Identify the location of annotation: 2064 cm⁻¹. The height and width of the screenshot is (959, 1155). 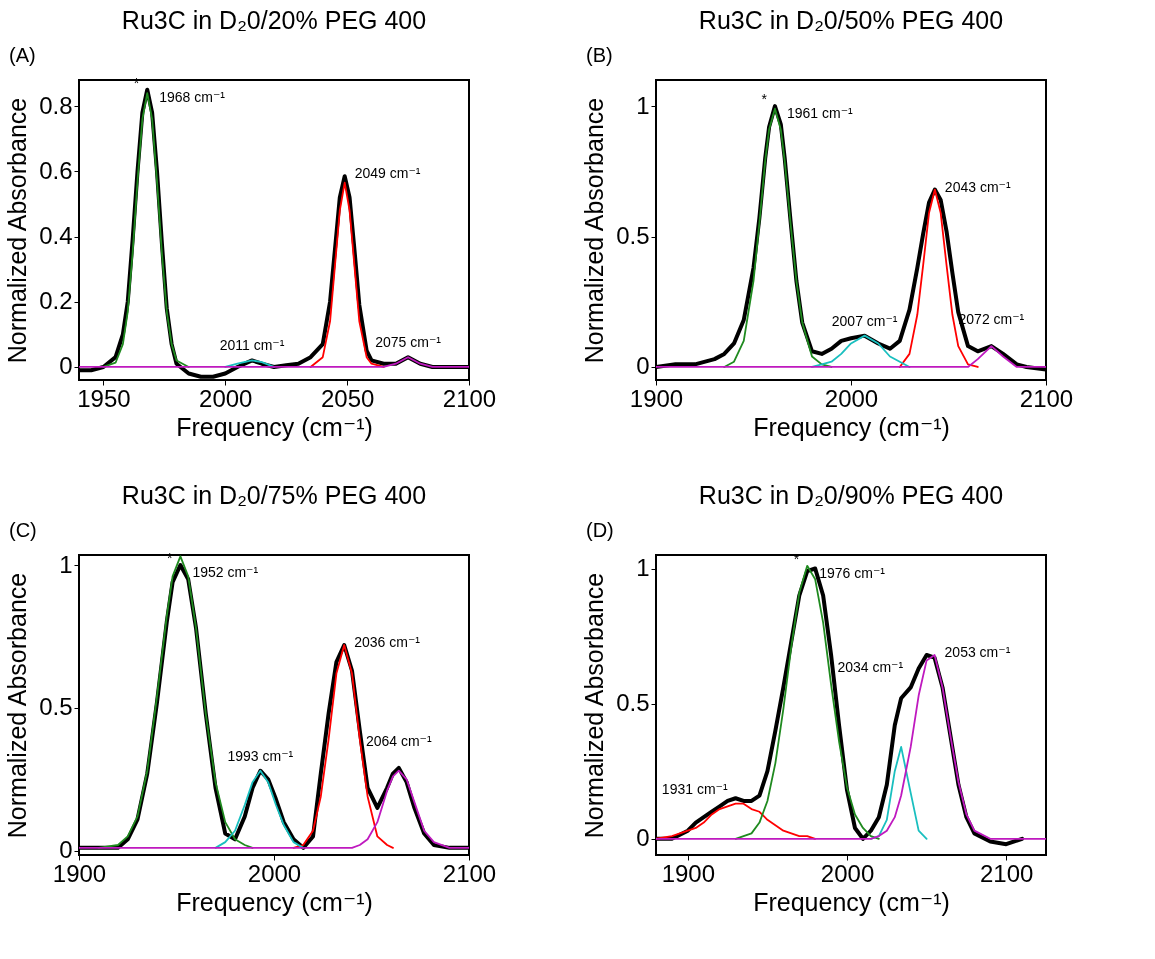
(399, 740).